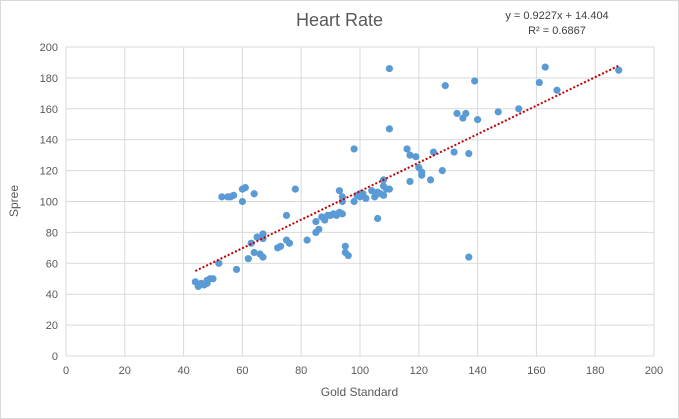 This screenshot has width=679, height=419. What do you see at coordinates (55, 357) in the screenshot?
I see `y-tick-label: 0` at bounding box center [55, 357].